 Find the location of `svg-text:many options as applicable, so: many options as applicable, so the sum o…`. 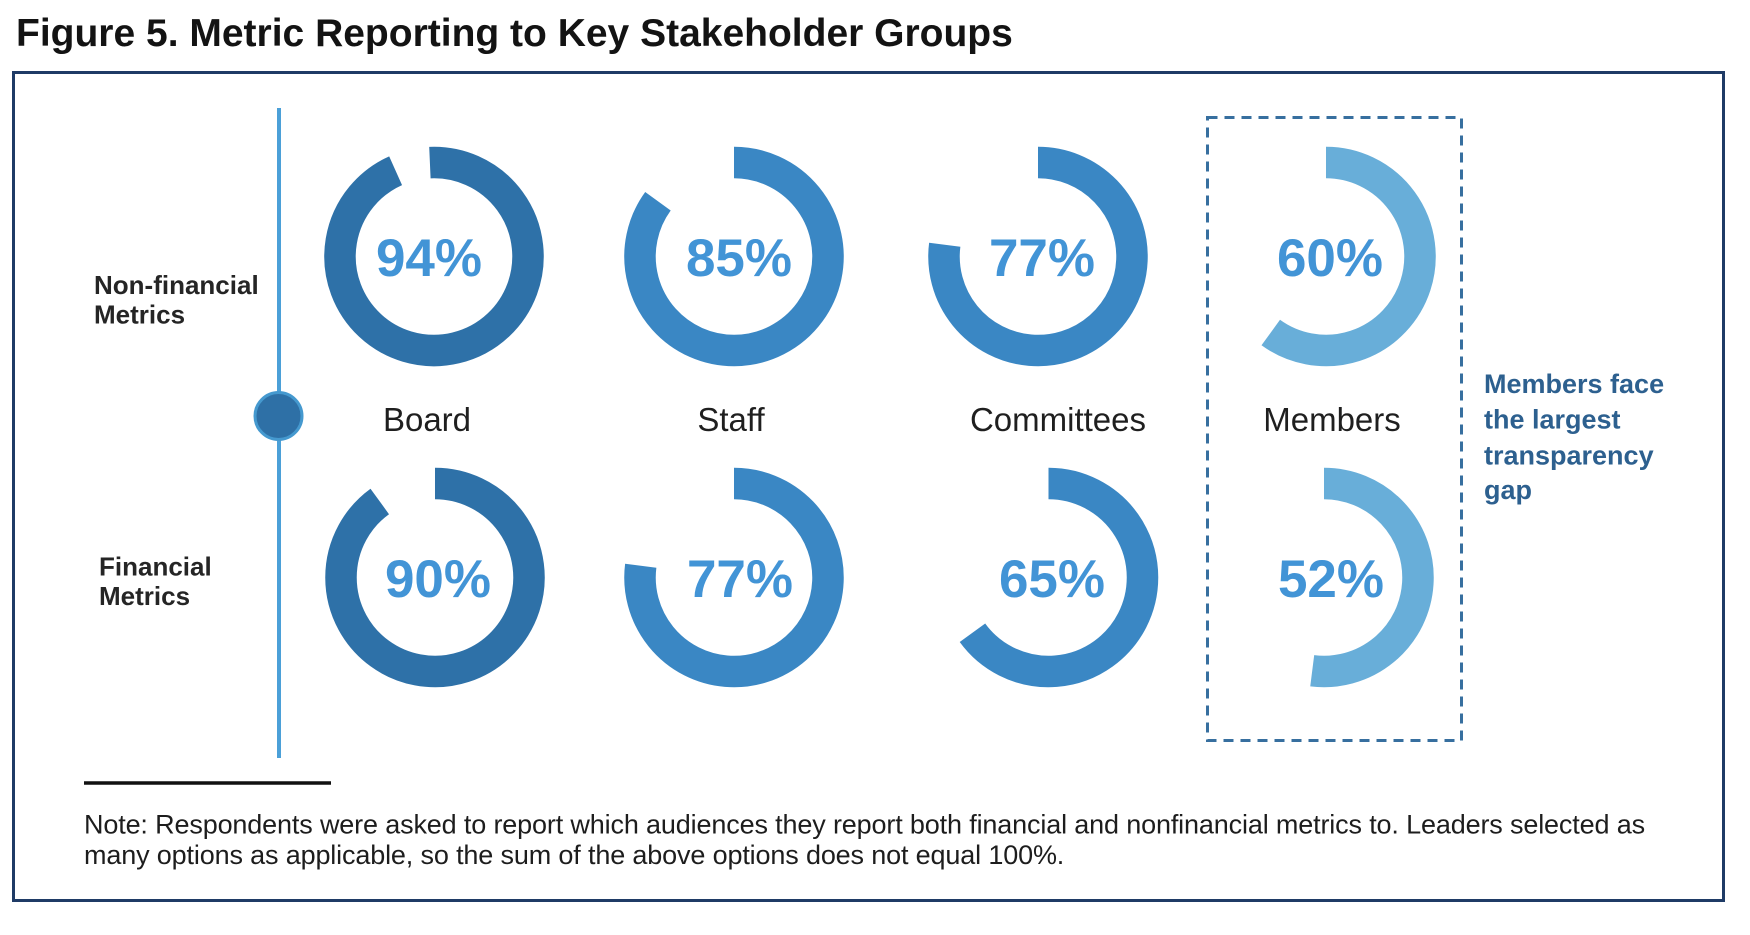

svg-text:many options as applicable, so: many options as applicable, so the sum o… is located at coordinates (574, 855).